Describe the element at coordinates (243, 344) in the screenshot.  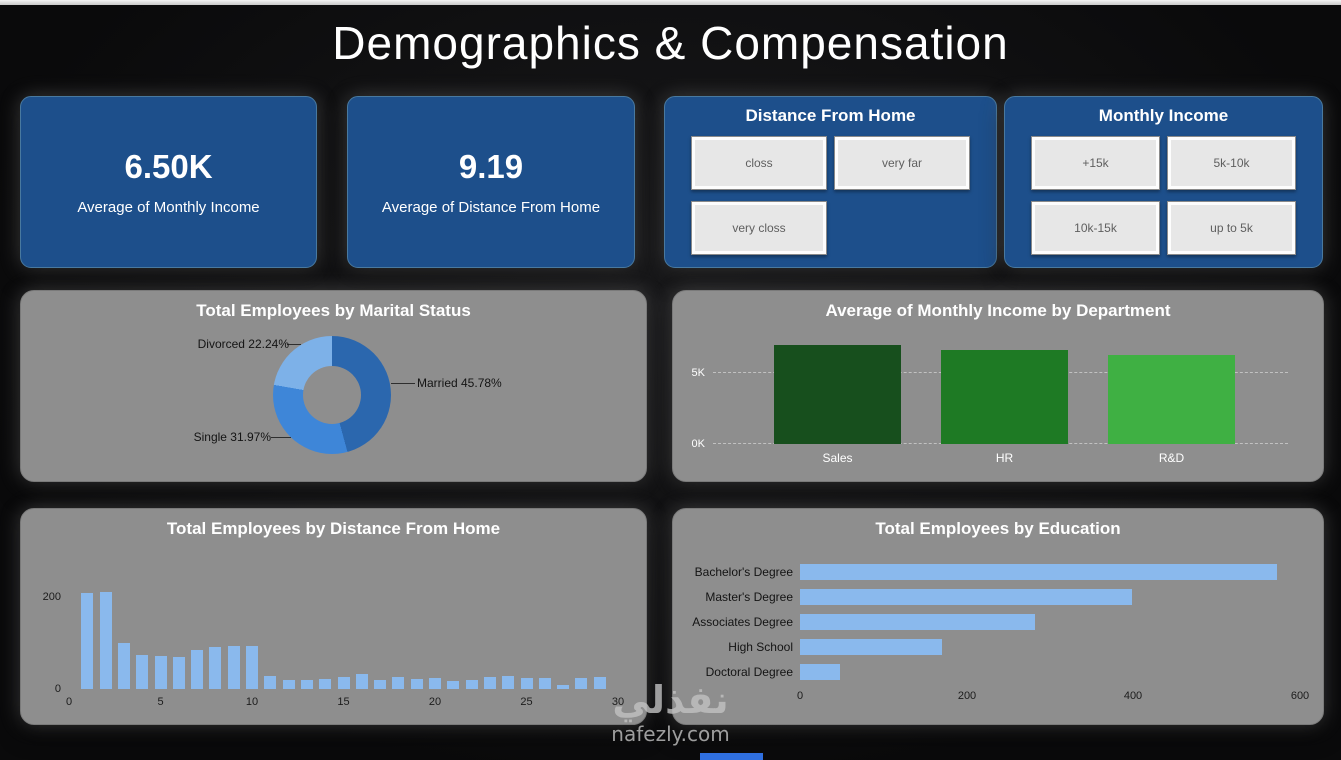
I see `donut-label-divorced: Divorced 22.24%` at that location.